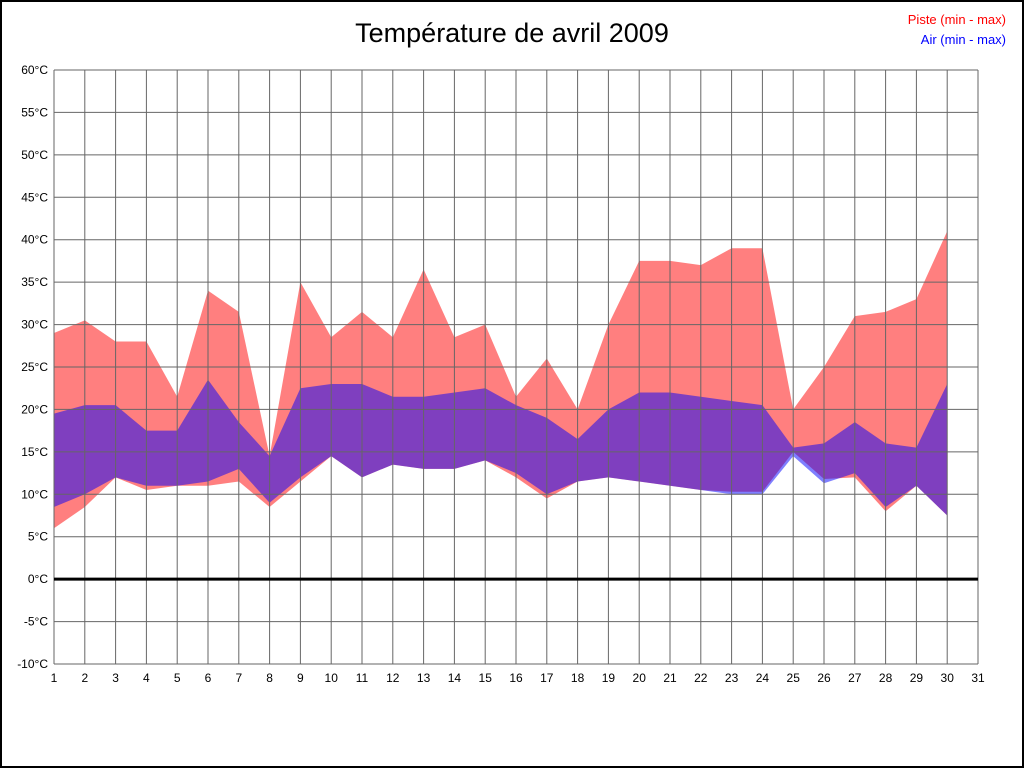  I want to click on y-tick-label: 0°C, so click(38, 579).